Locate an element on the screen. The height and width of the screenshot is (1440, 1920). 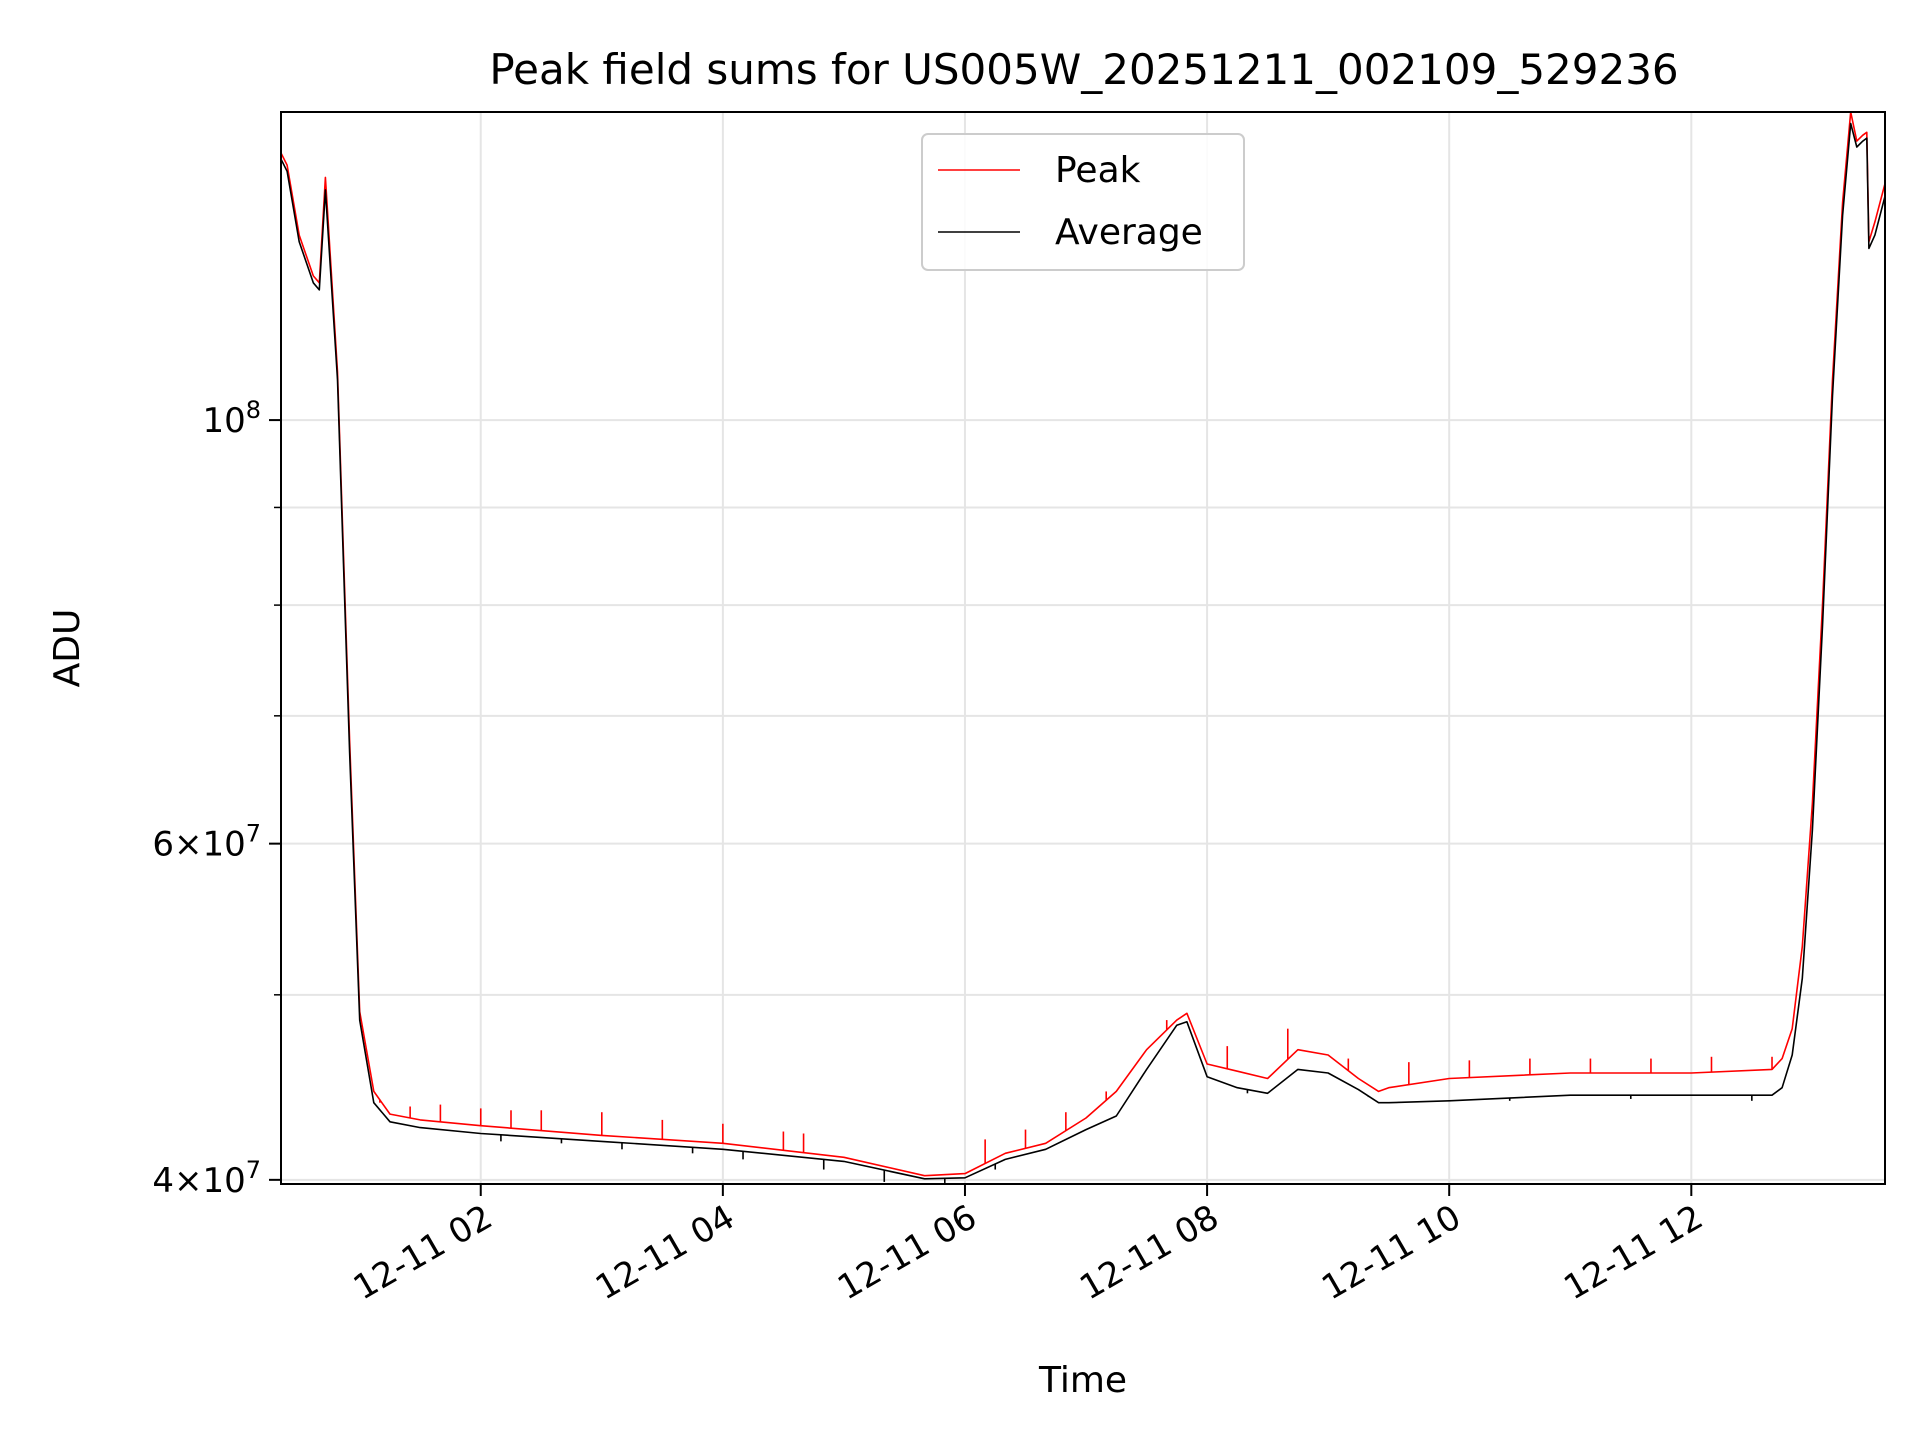
legend: Peak Average is located at coordinates (1083, 202).